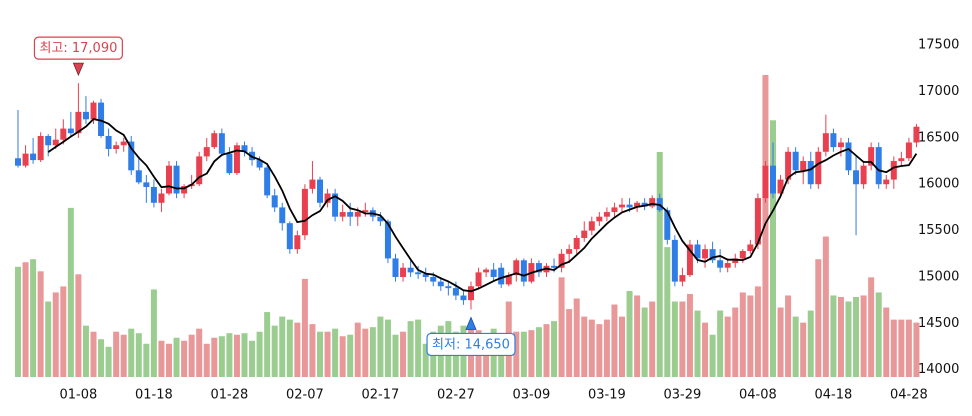 The height and width of the screenshot is (416, 972). I want to click on y-tick-label: 16500, so click(938, 137).